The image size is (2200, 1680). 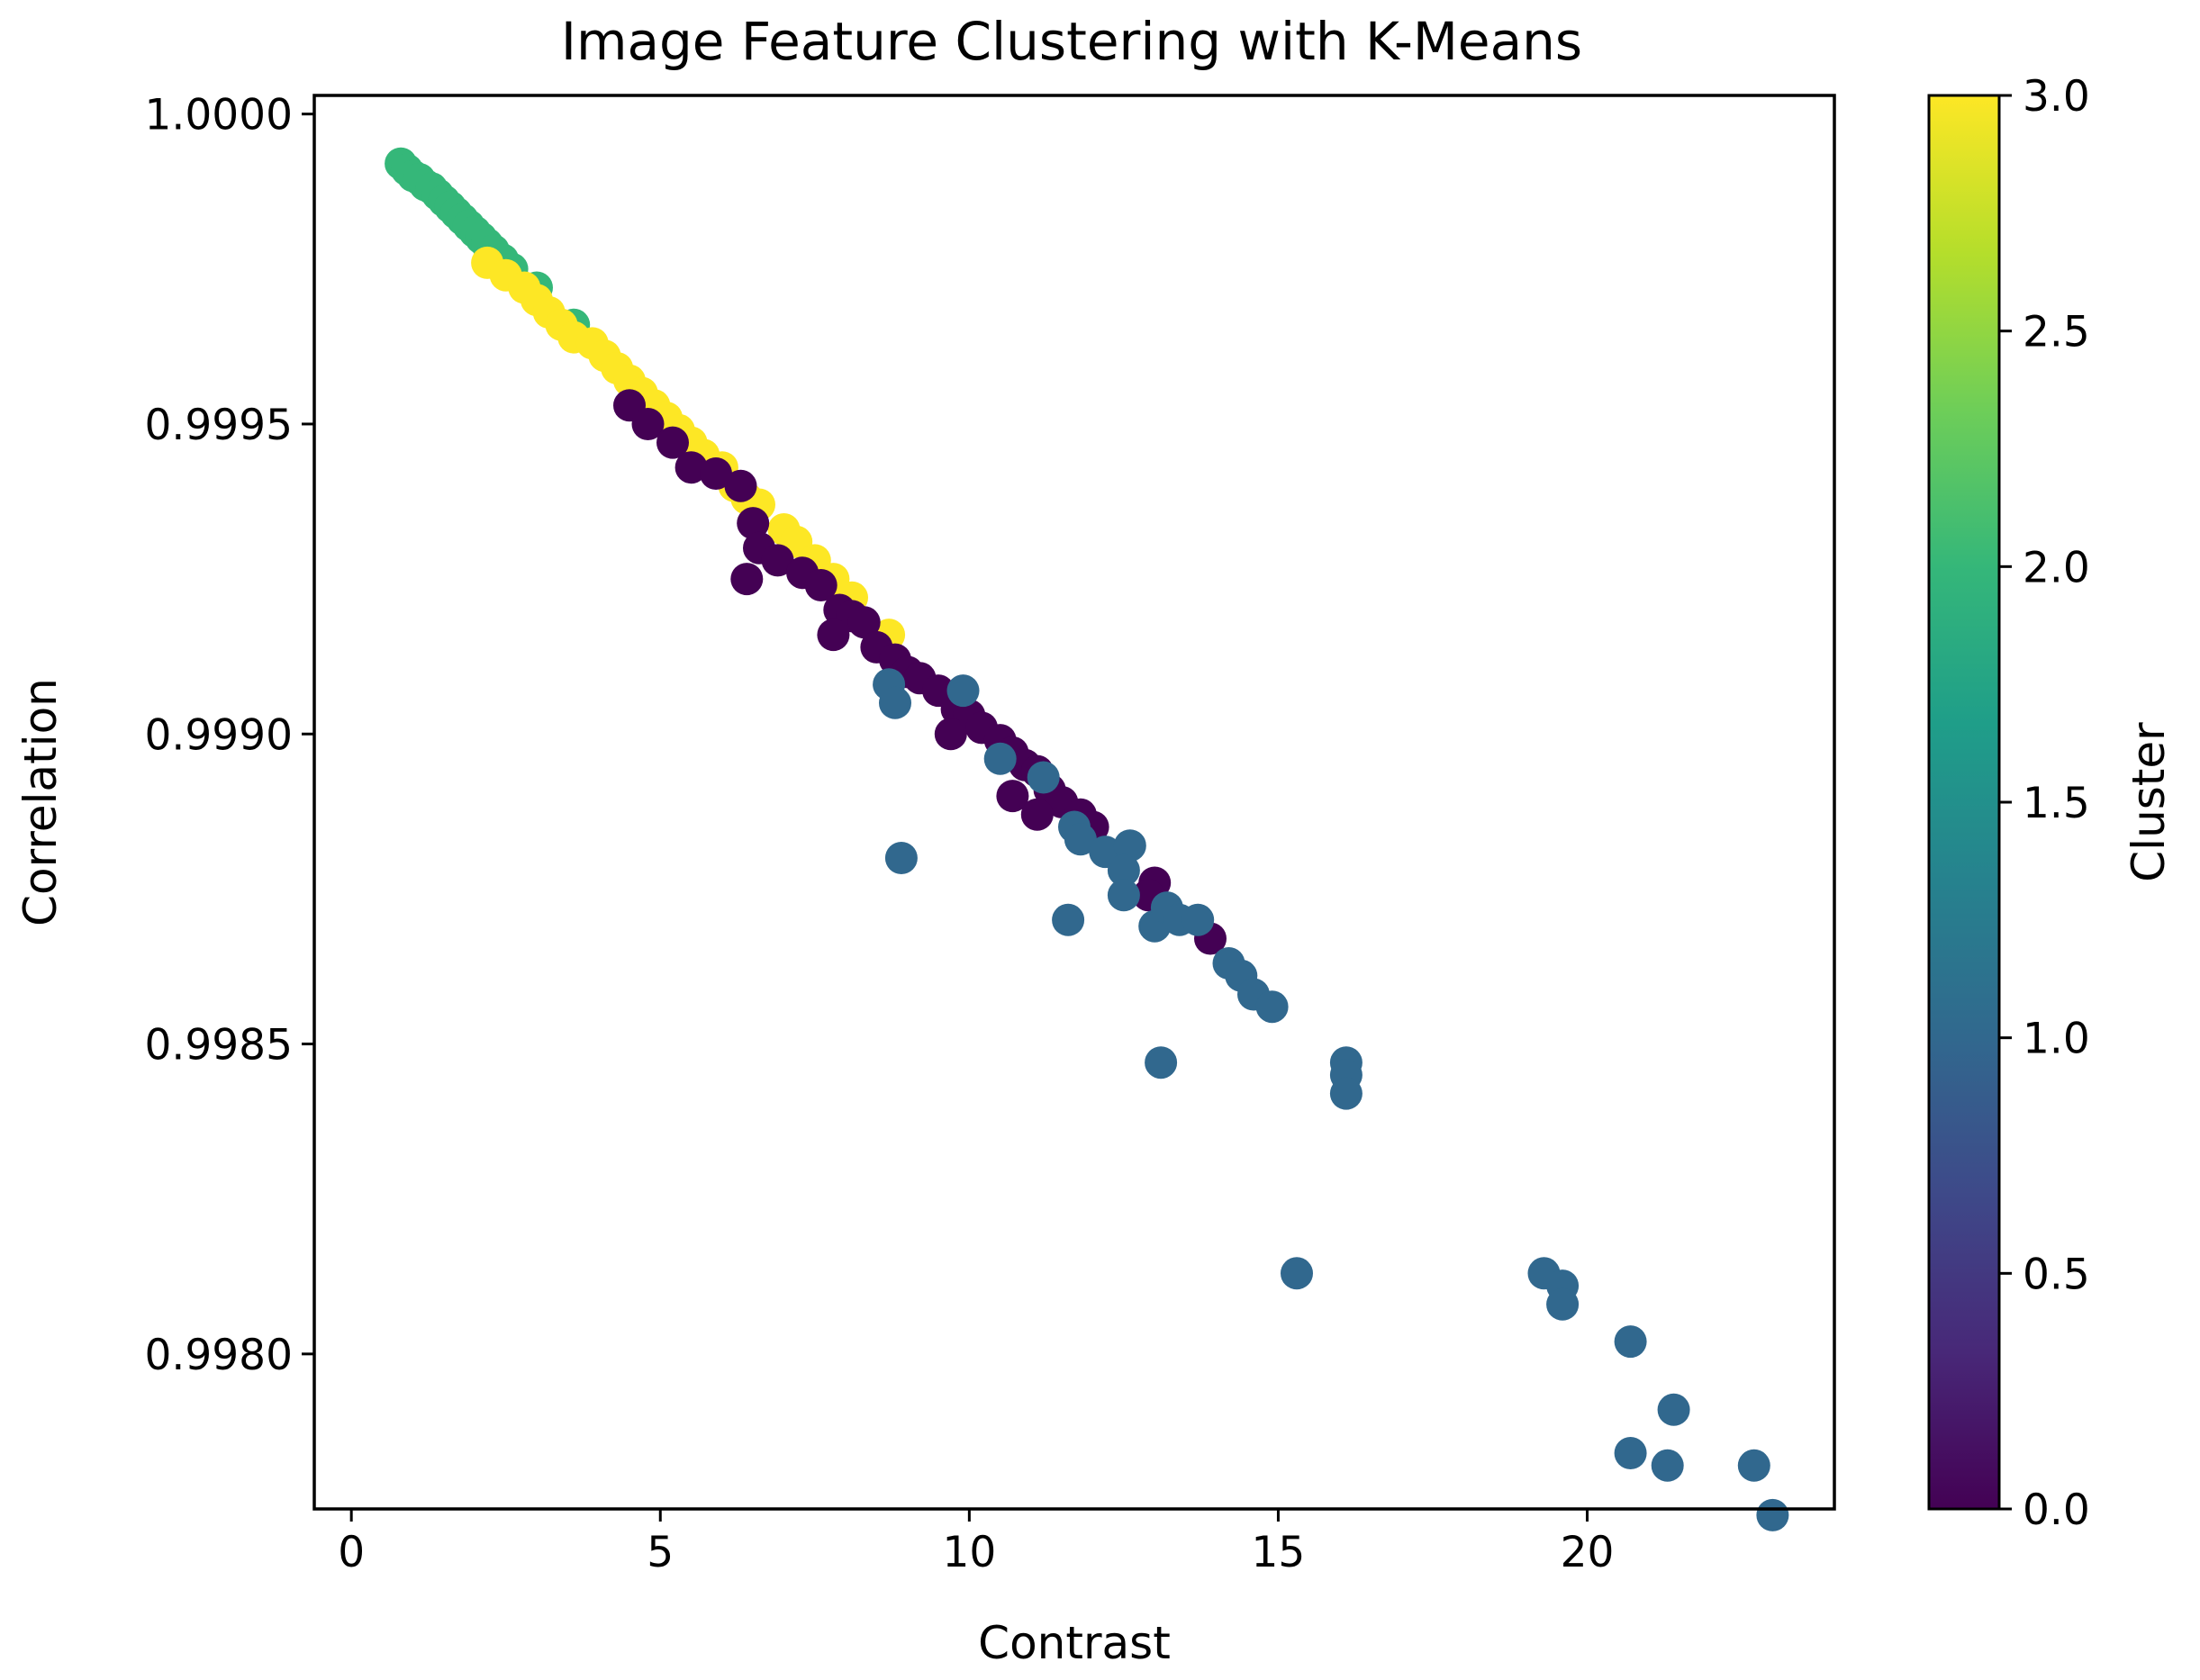 I want to click on colorbar-tick-label-1: 0.5, so click(x=2056, y=1274).